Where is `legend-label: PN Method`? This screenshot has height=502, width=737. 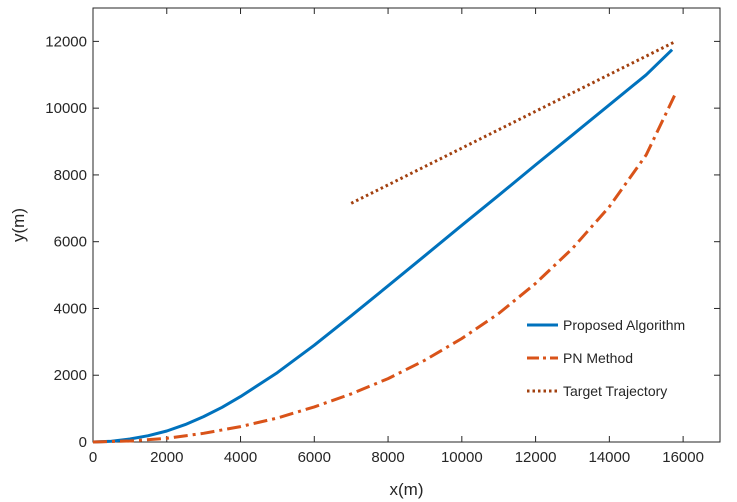
legend-label: PN Method is located at coordinates (598, 358).